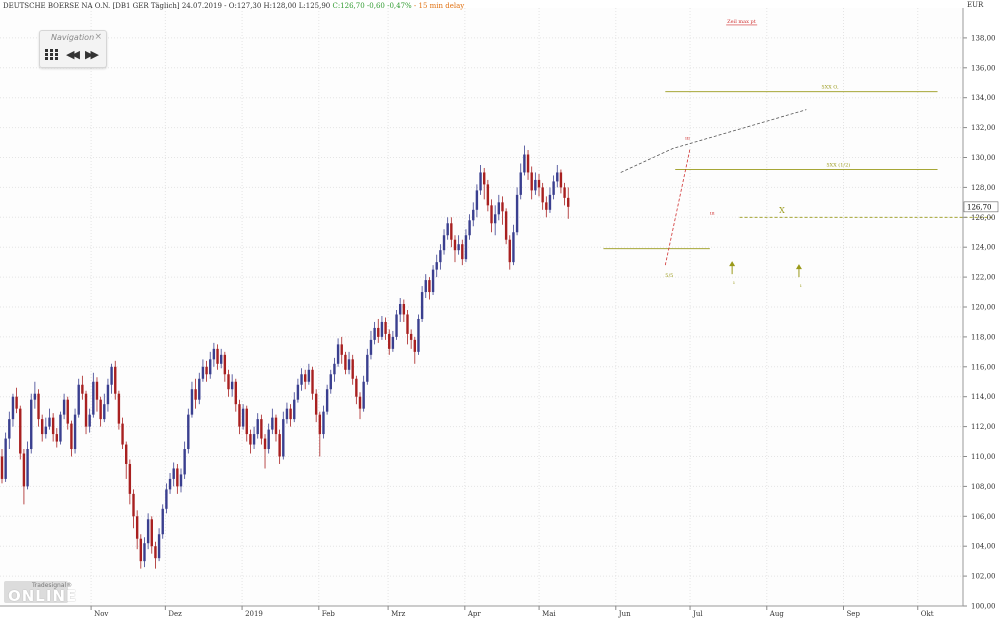 Image resolution: width=1000 pixels, height=620 pixels. I want to click on close-icon: ×, so click(98, 37).